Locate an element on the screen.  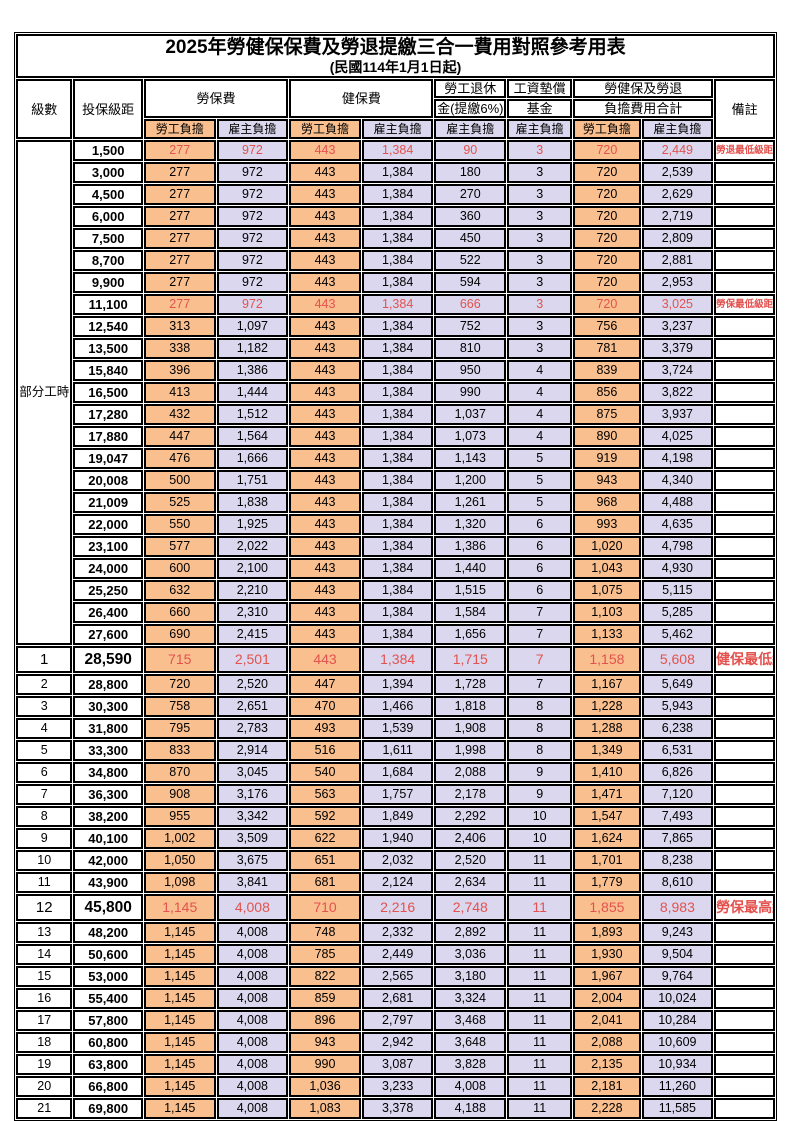
bracket-cell: 11,100 is located at coordinates (108, 304).